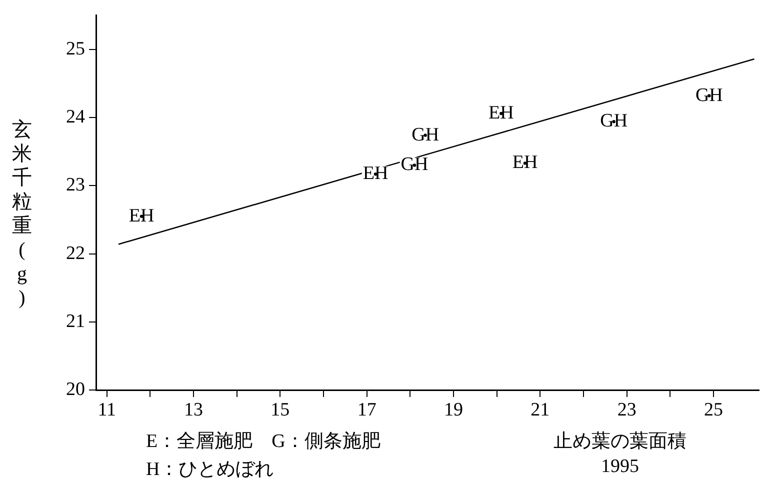 This screenshot has width=764, height=489. Describe the element at coordinates (75, 389) in the screenshot. I see `y-tick-label: 20` at that location.